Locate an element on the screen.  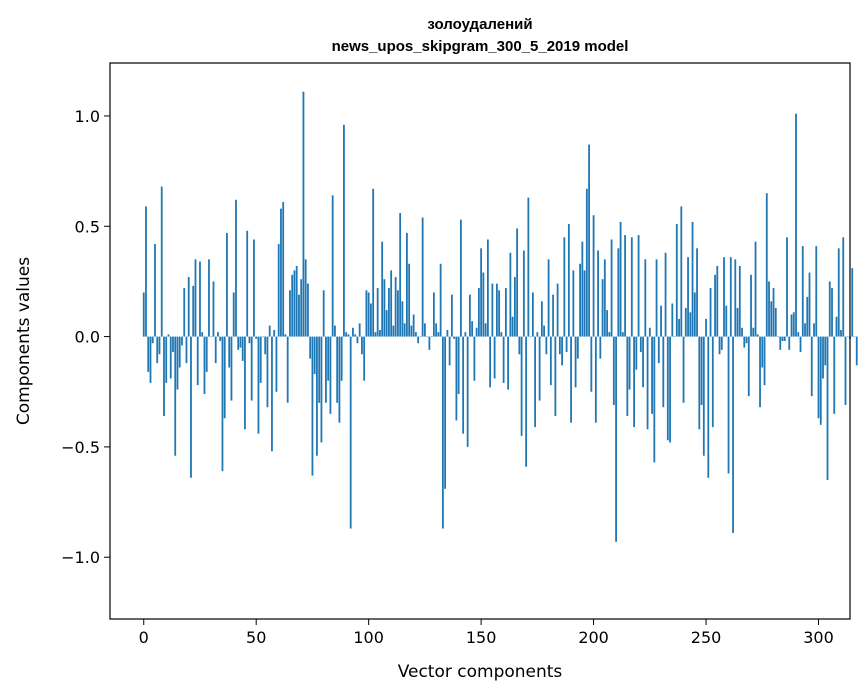
x-tick-label: 200 is located at coordinates (593, 637).